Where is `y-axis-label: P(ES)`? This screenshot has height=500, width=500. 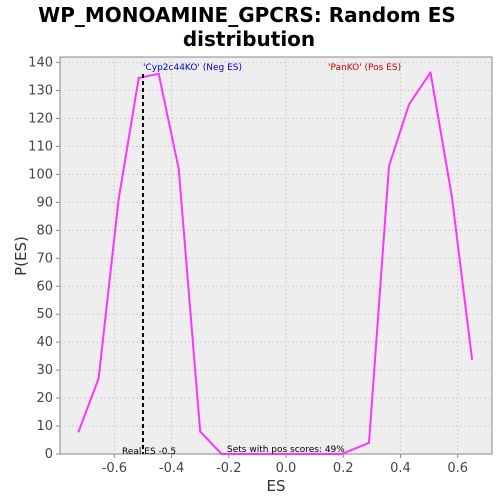
y-axis-label: P(ES) is located at coordinates (21, 256).